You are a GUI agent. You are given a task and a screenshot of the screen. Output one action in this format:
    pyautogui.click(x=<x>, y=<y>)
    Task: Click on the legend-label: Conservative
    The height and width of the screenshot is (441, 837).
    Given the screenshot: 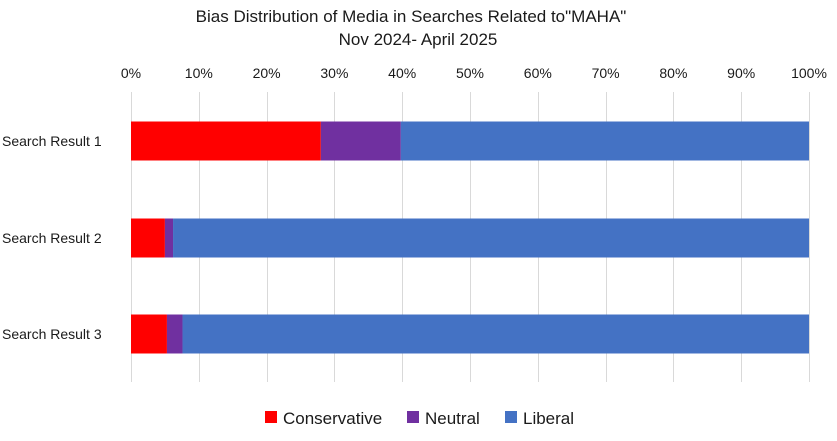 What is the action you would take?
    pyautogui.click(x=332, y=418)
    